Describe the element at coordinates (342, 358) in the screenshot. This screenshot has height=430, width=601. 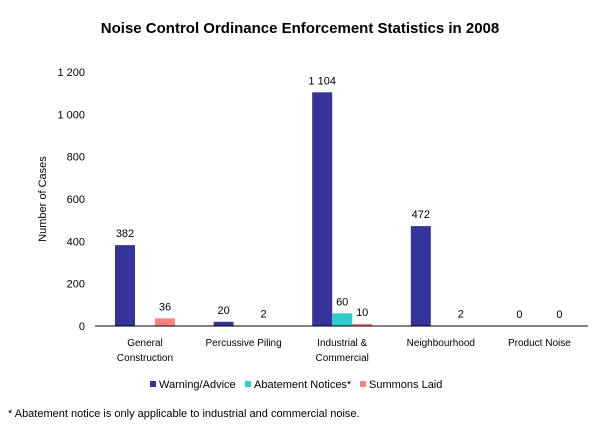
I see `x-tick-label: Commercial` at that location.